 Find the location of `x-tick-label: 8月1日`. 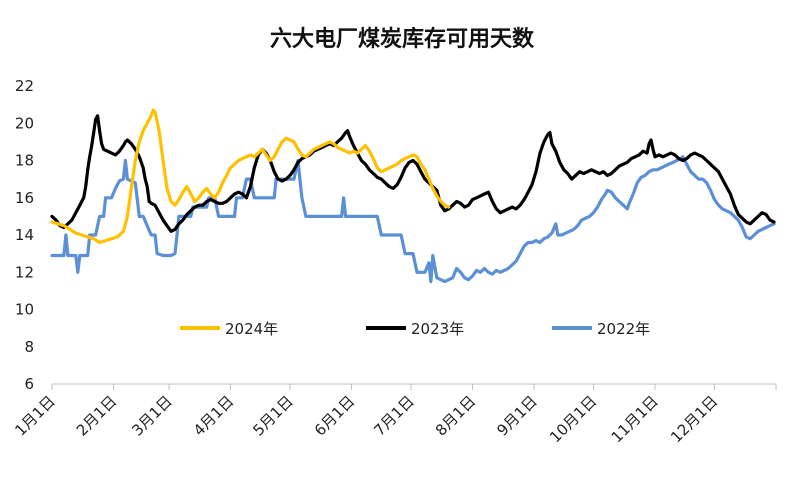

x-tick-label: 8月1日 is located at coordinates (455, 415).